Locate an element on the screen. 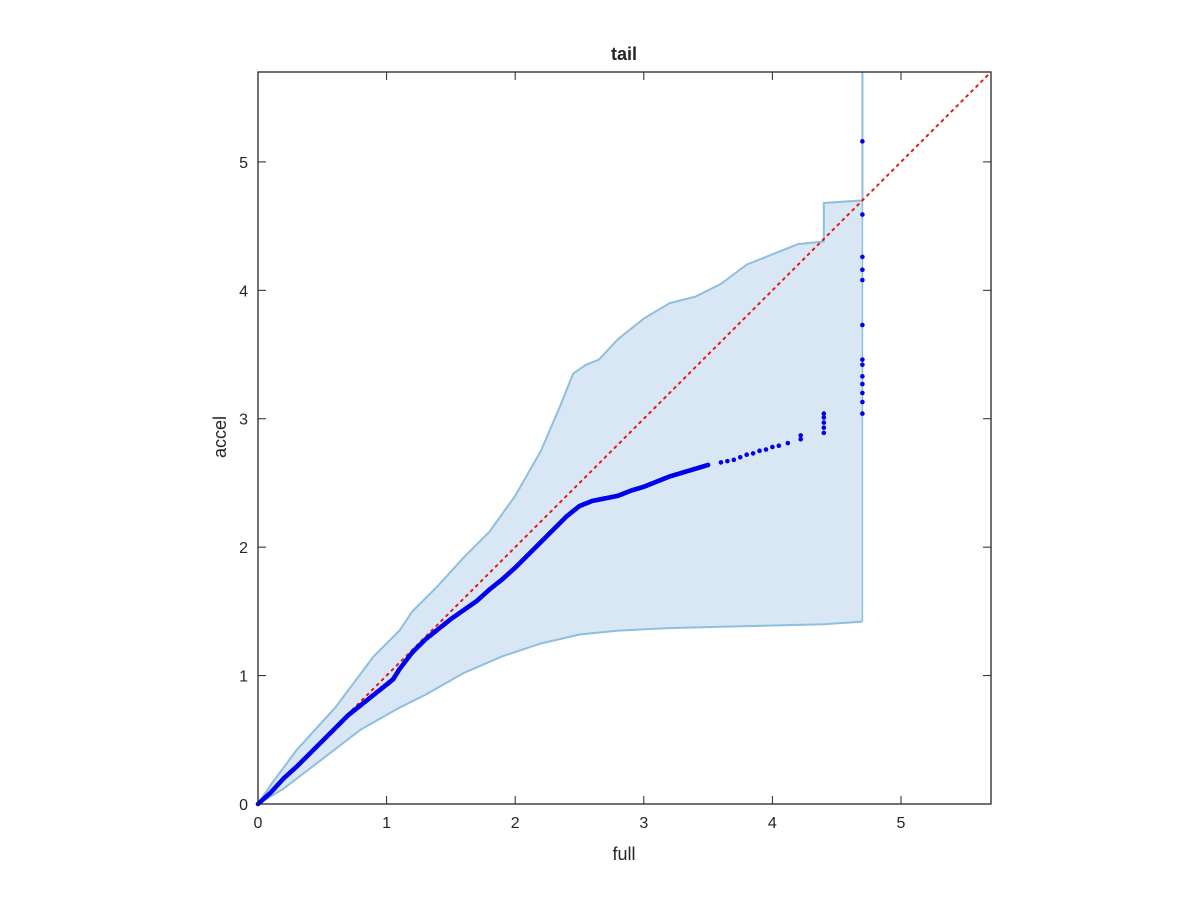 This screenshot has width=1200, height=900. chart-title: tail is located at coordinates (624, 54).